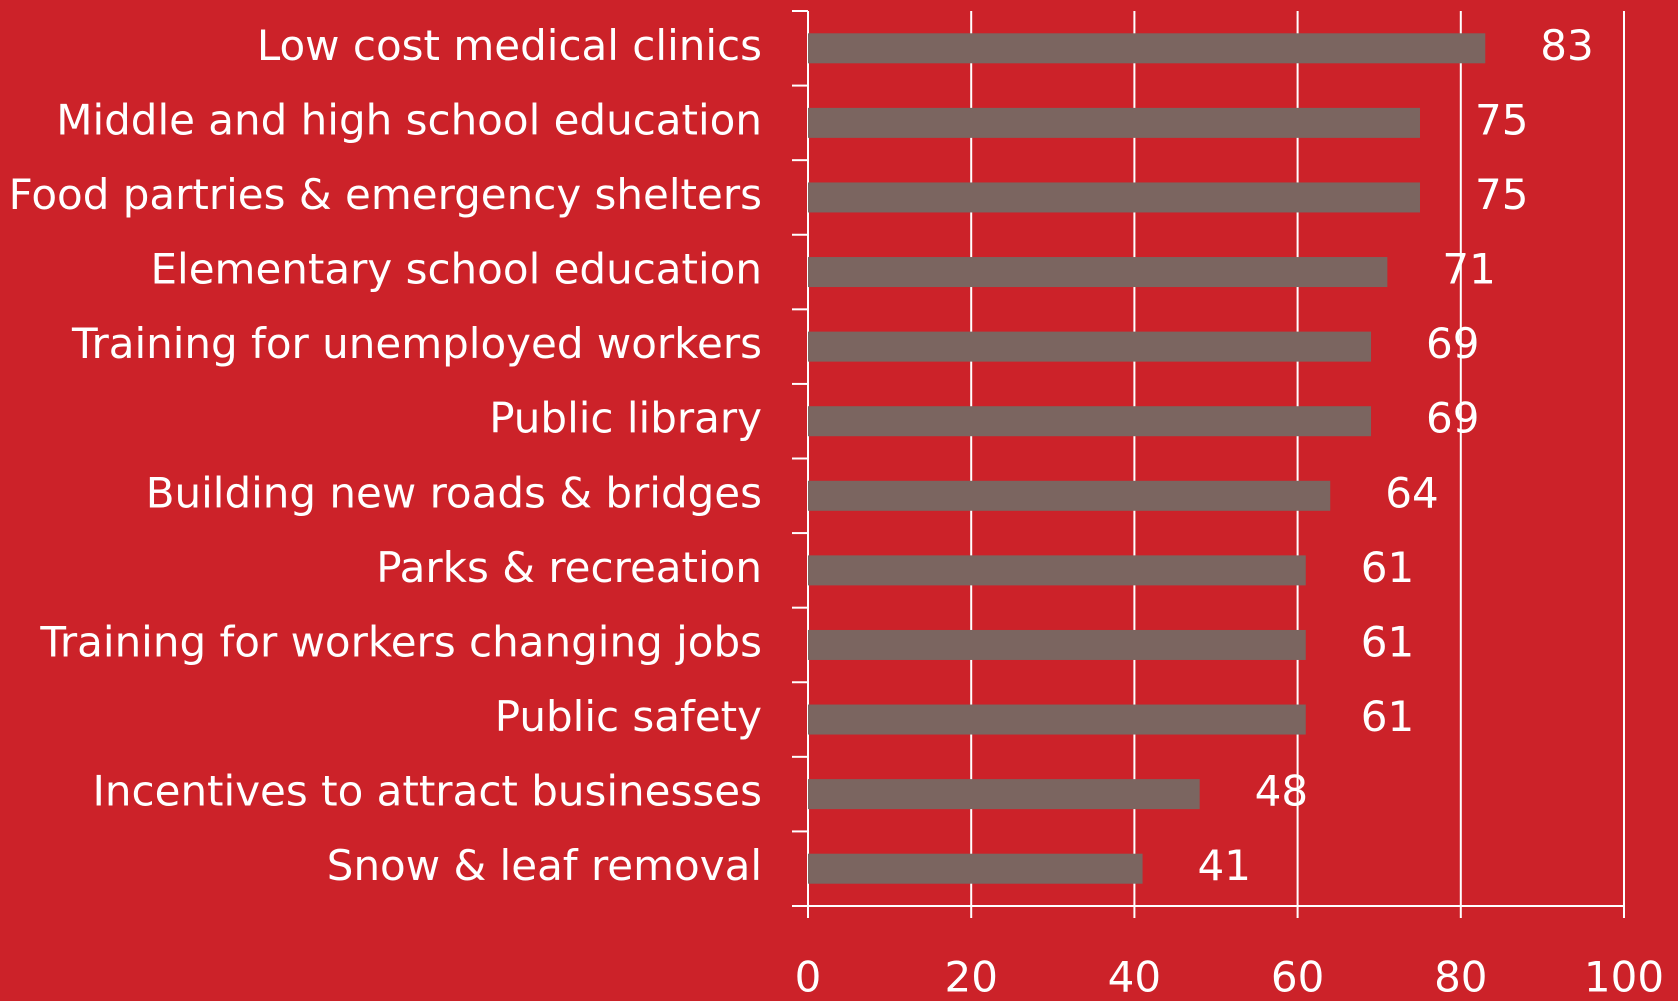 Image resolution: width=1678 pixels, height=1001 pixels. What do you see at coordinates (1281, 791) in the screenshot?
I see `value-label: 48` at bounding box center [1281, 791].